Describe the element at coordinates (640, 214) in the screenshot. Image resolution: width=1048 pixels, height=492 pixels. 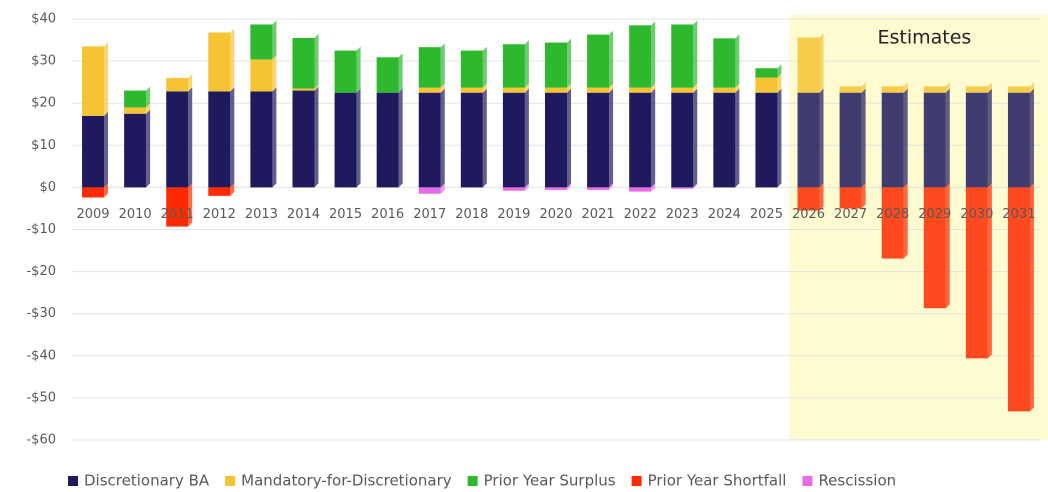
I see `x-tick-label: 2022` at that location.